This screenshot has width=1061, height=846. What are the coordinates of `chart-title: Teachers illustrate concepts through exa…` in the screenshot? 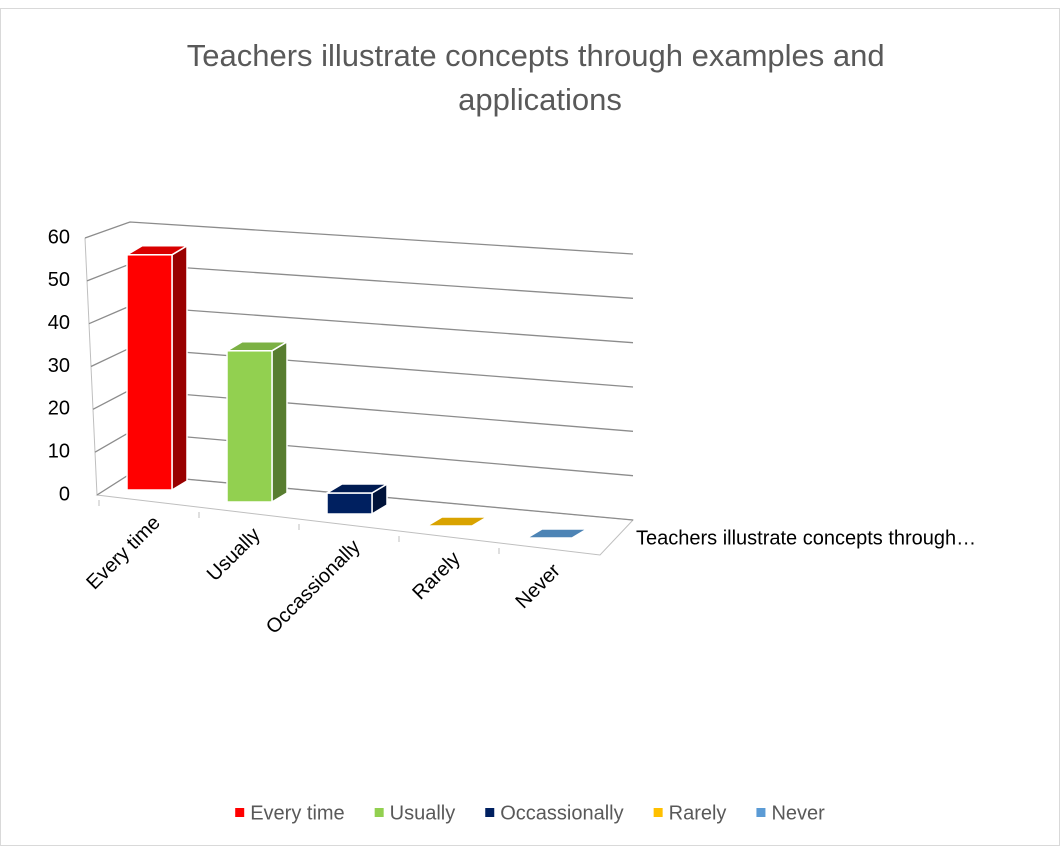 It's located at (540, 77).